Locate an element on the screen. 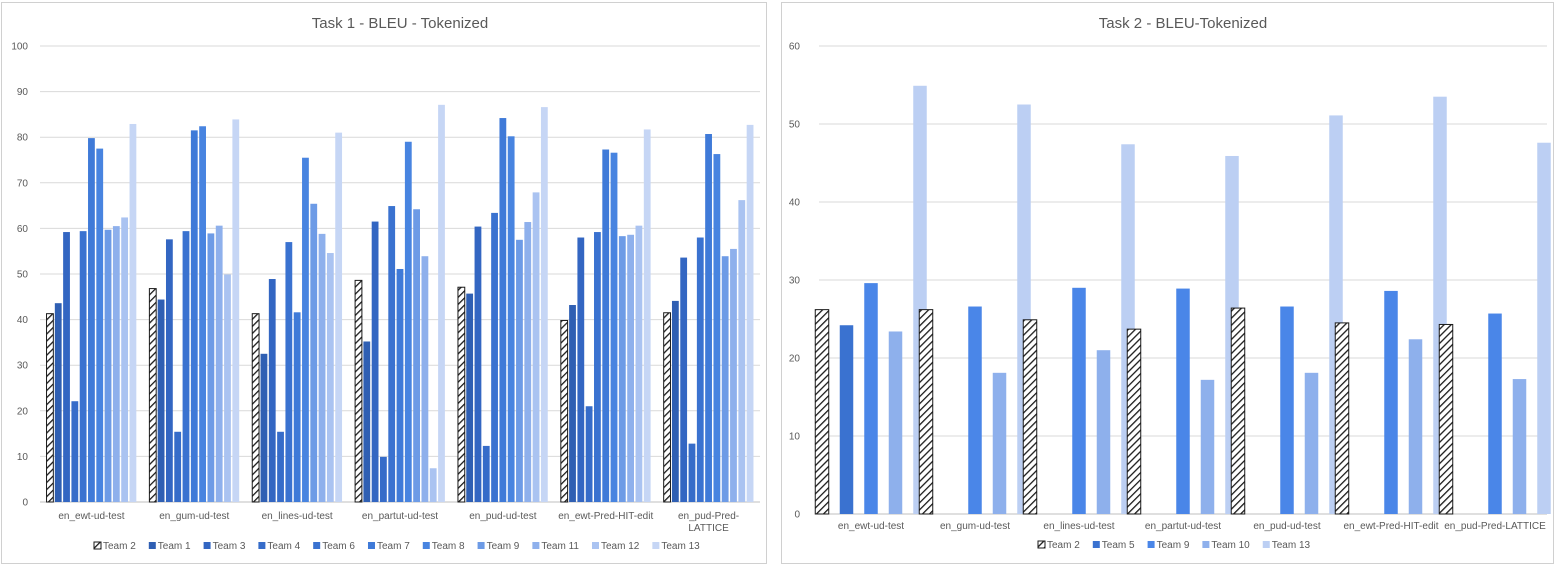 This screenshot has height=568, width=1557. task2-y-tick-10: 10 is located at coordinates (795, 437).